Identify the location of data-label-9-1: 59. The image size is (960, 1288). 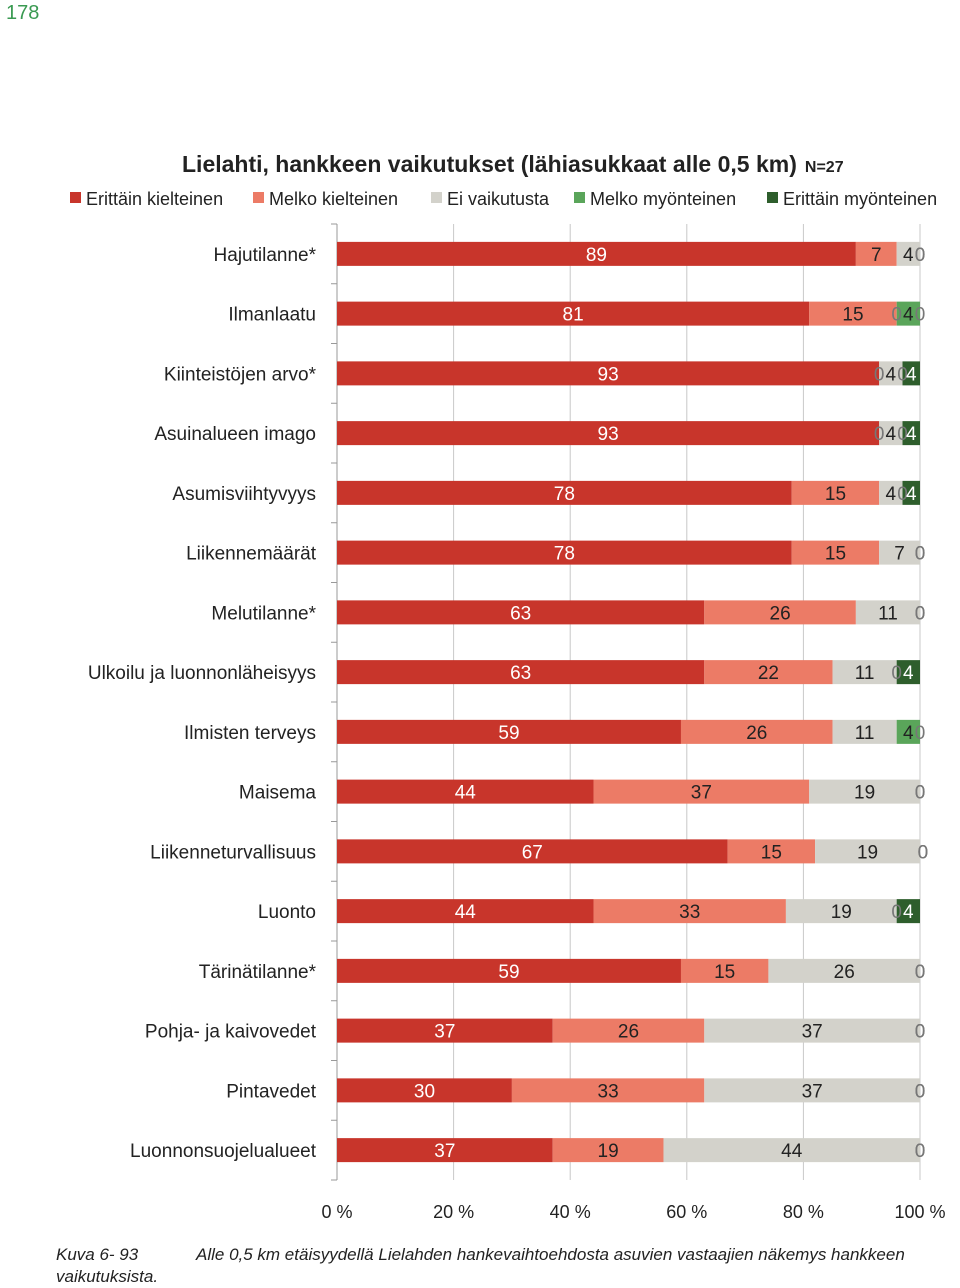
(508, 733).